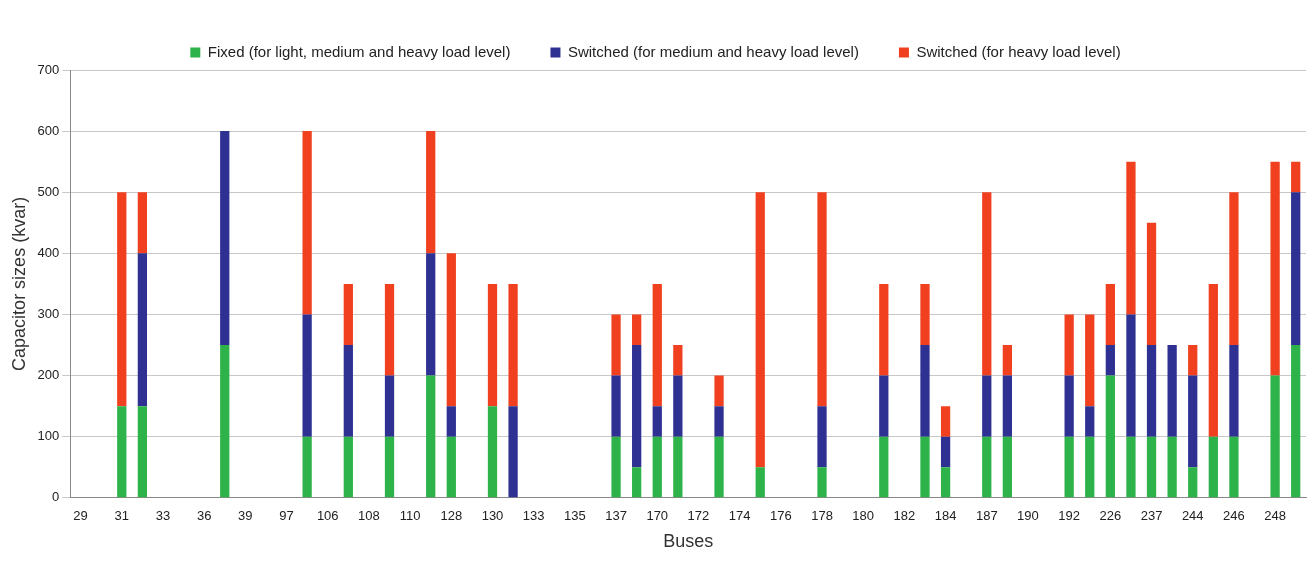  Describe the element at coordinates (204, 516) in the screenshot. I see `x-tick-label: 36` at that location.